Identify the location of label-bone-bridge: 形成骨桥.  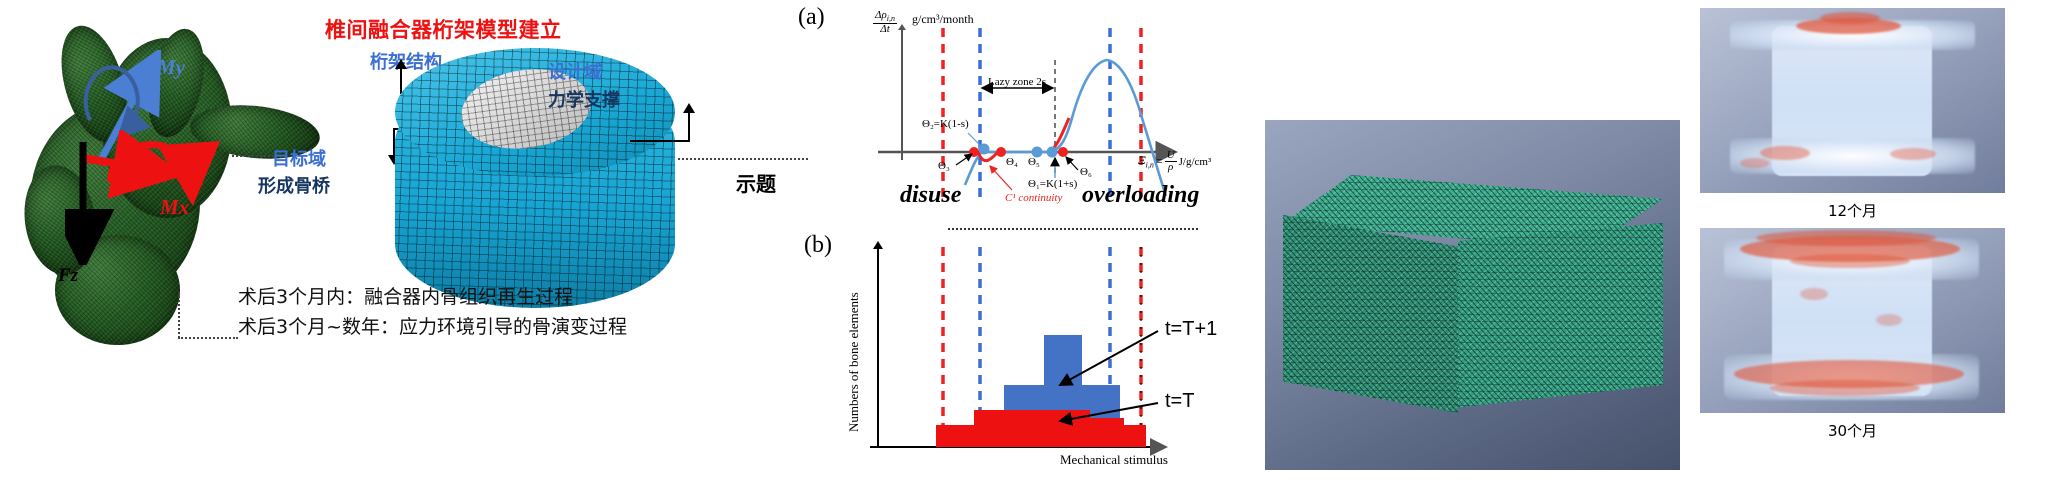
(294, 186).